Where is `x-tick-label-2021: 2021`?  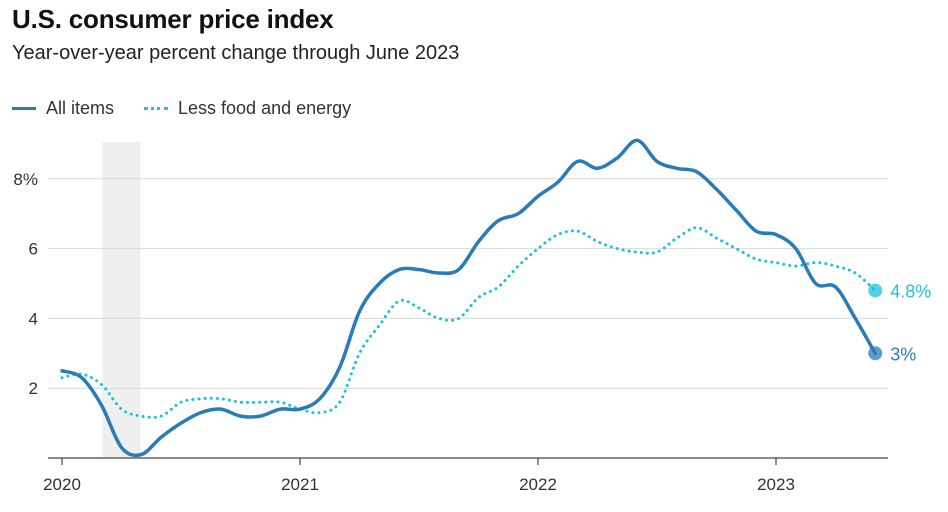
x-tick-label-2021: 2021 is located at coordinates (300, 484).